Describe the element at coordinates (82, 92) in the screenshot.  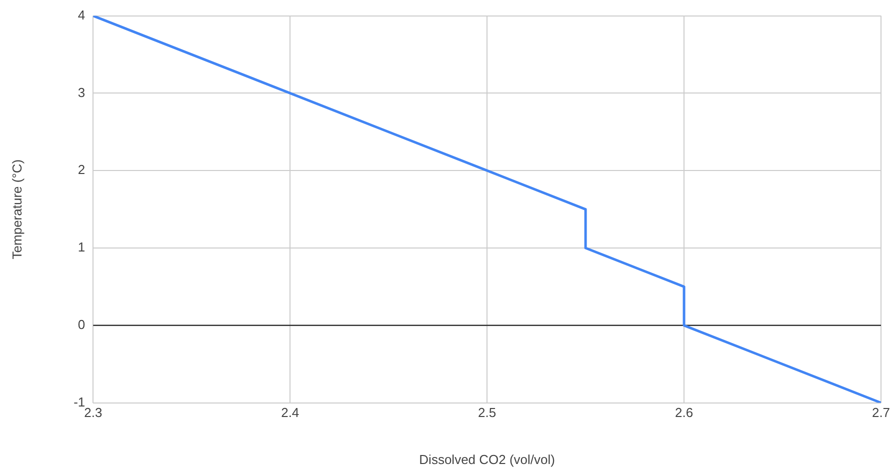
I see `y-tick-label: 3` at that location.